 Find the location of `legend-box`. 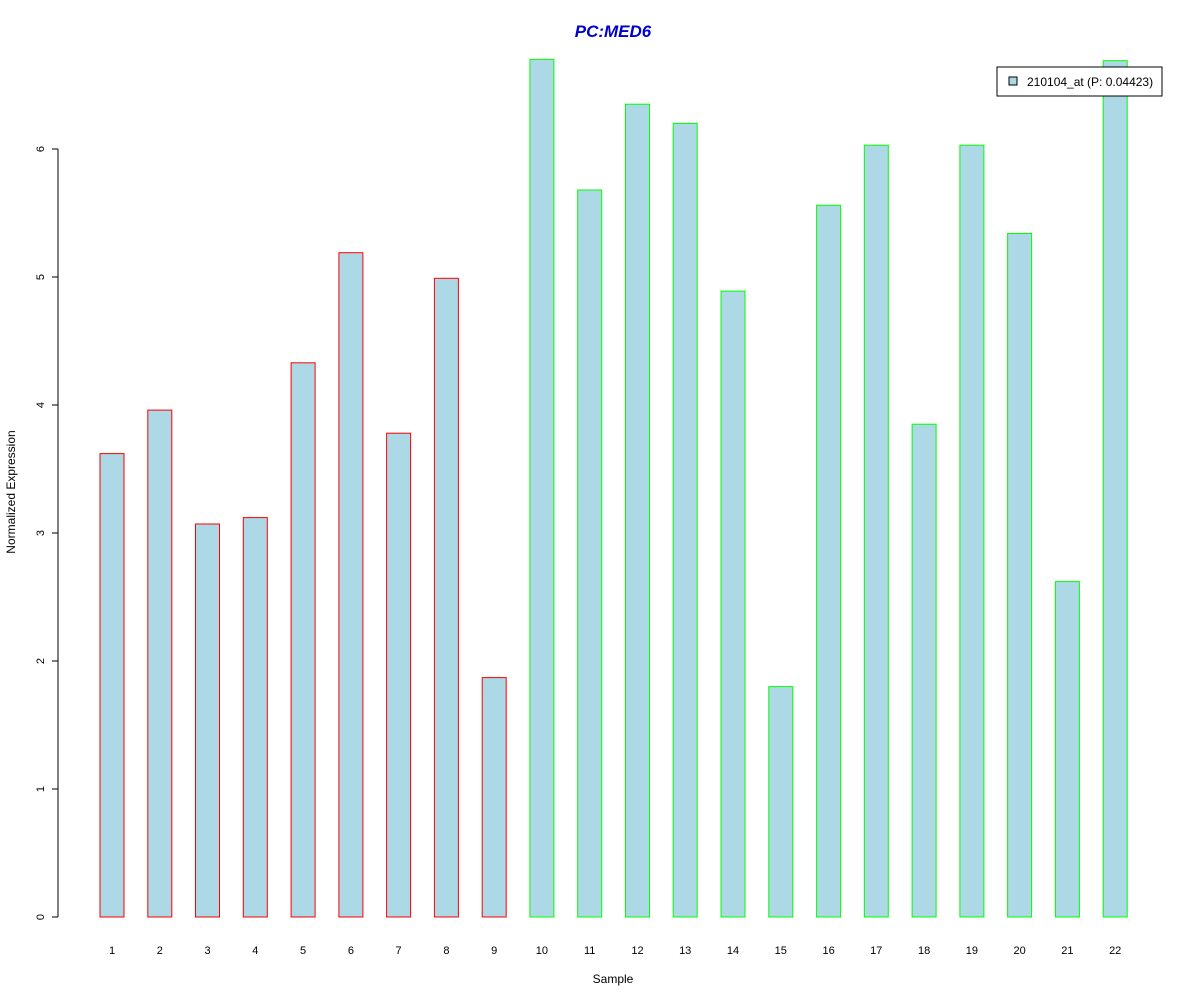

legend-box is located at coordinates (1079, 81).